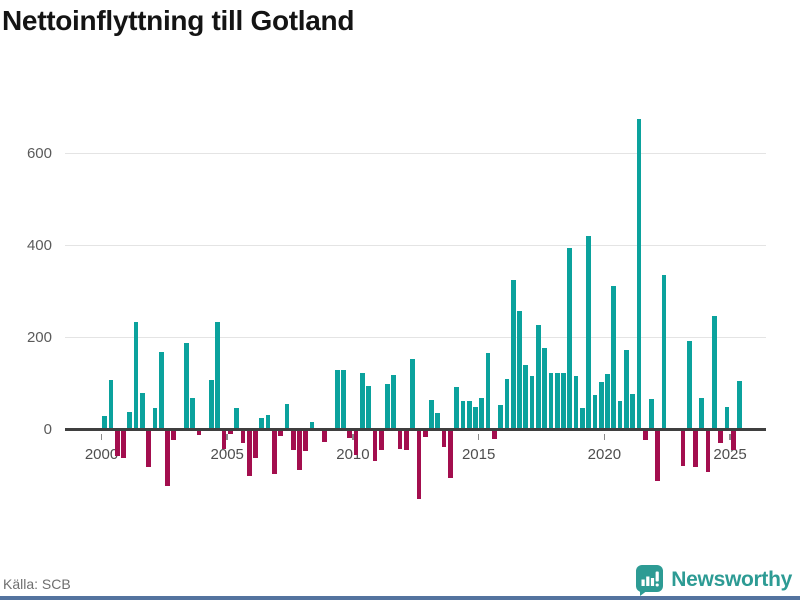 This screenshot has width=800, height=600. I want to click on x-axis-tick-label: 2025, so click(730, 454).